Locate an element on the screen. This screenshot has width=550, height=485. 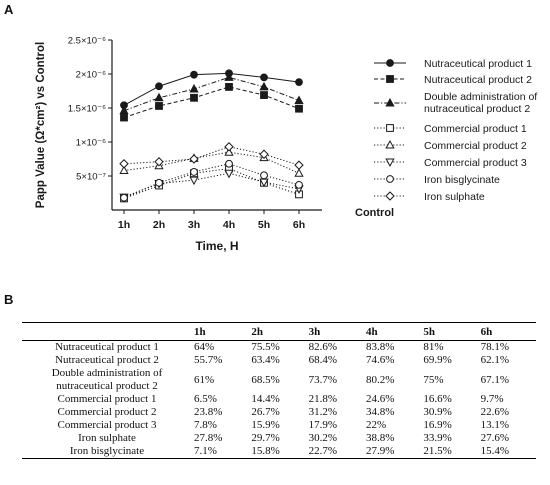
table-cell: 17.9% is located at coordinates (323, 425).